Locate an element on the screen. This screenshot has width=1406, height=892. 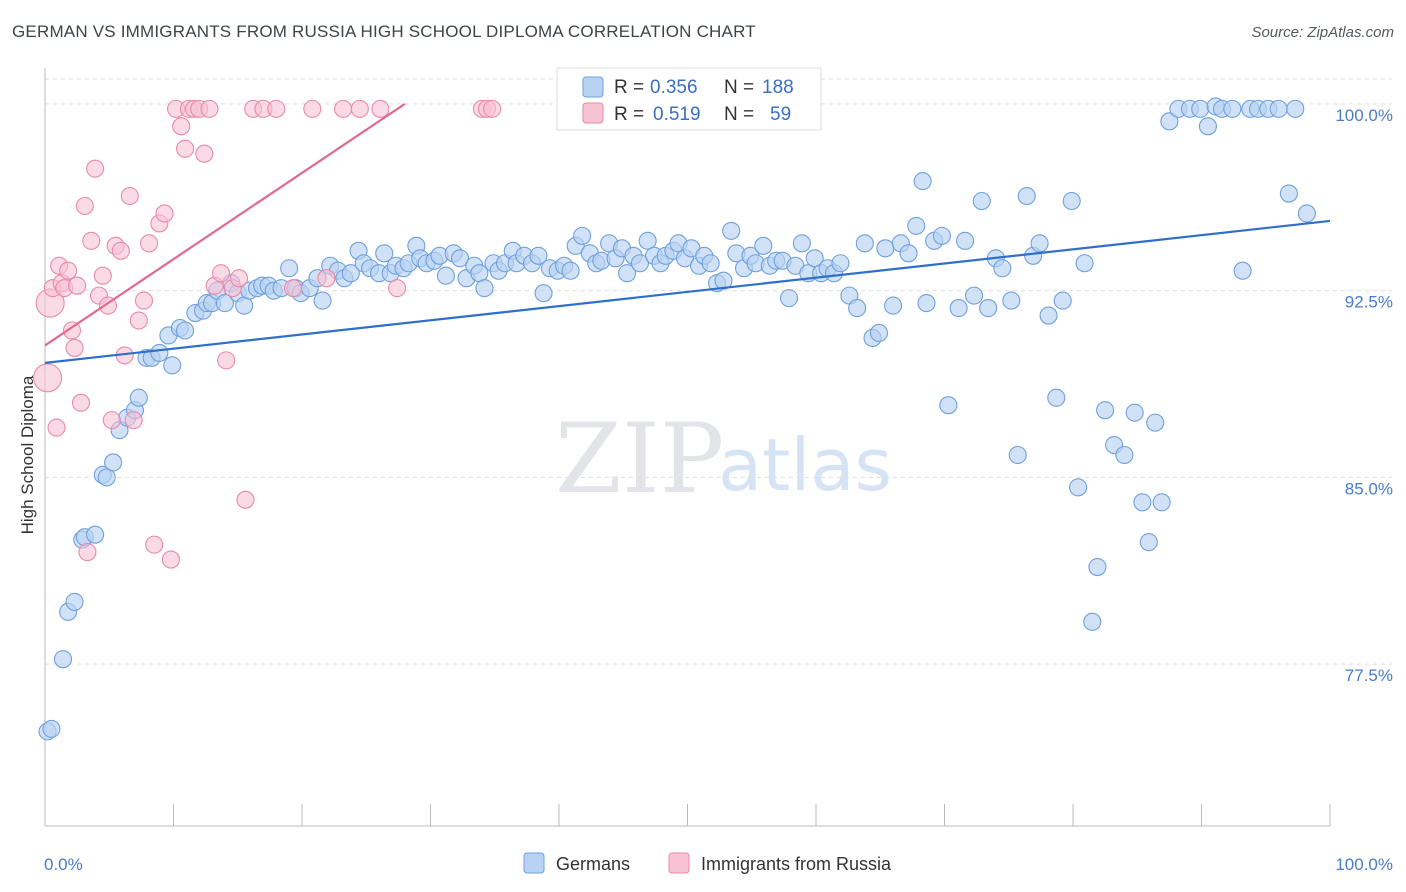
legend-n-label-1: N = is located at coordinates (739, 87).